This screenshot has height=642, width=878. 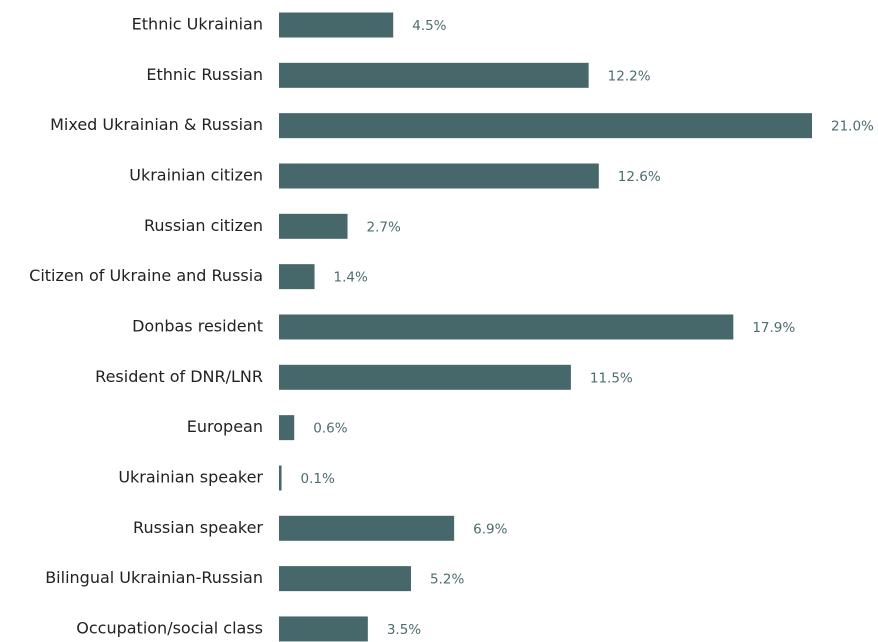 What do you see at coordinates (404, 630) in the screenshot?
I see `value-label: 3.5%` at bounding box center [404, 630].